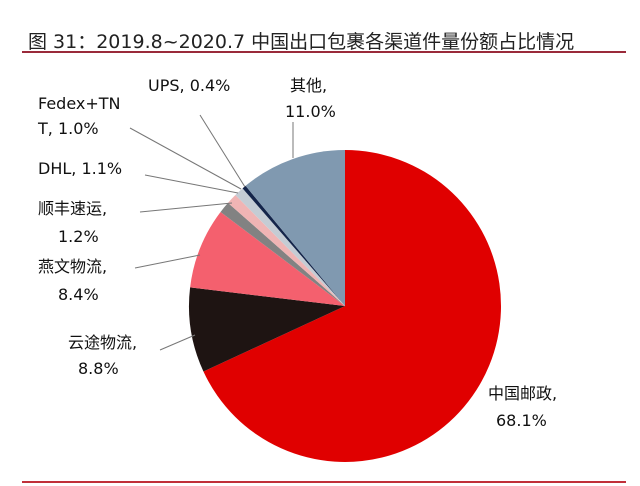  I want to click on label-yw-value: 8.4%, so click(78, 294).